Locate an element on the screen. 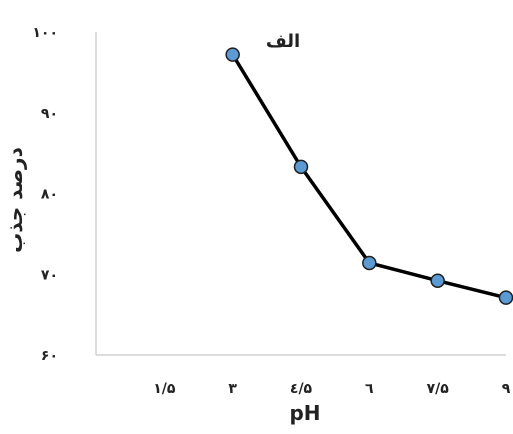  chart-title: الف is located at coordinates (283, 41).